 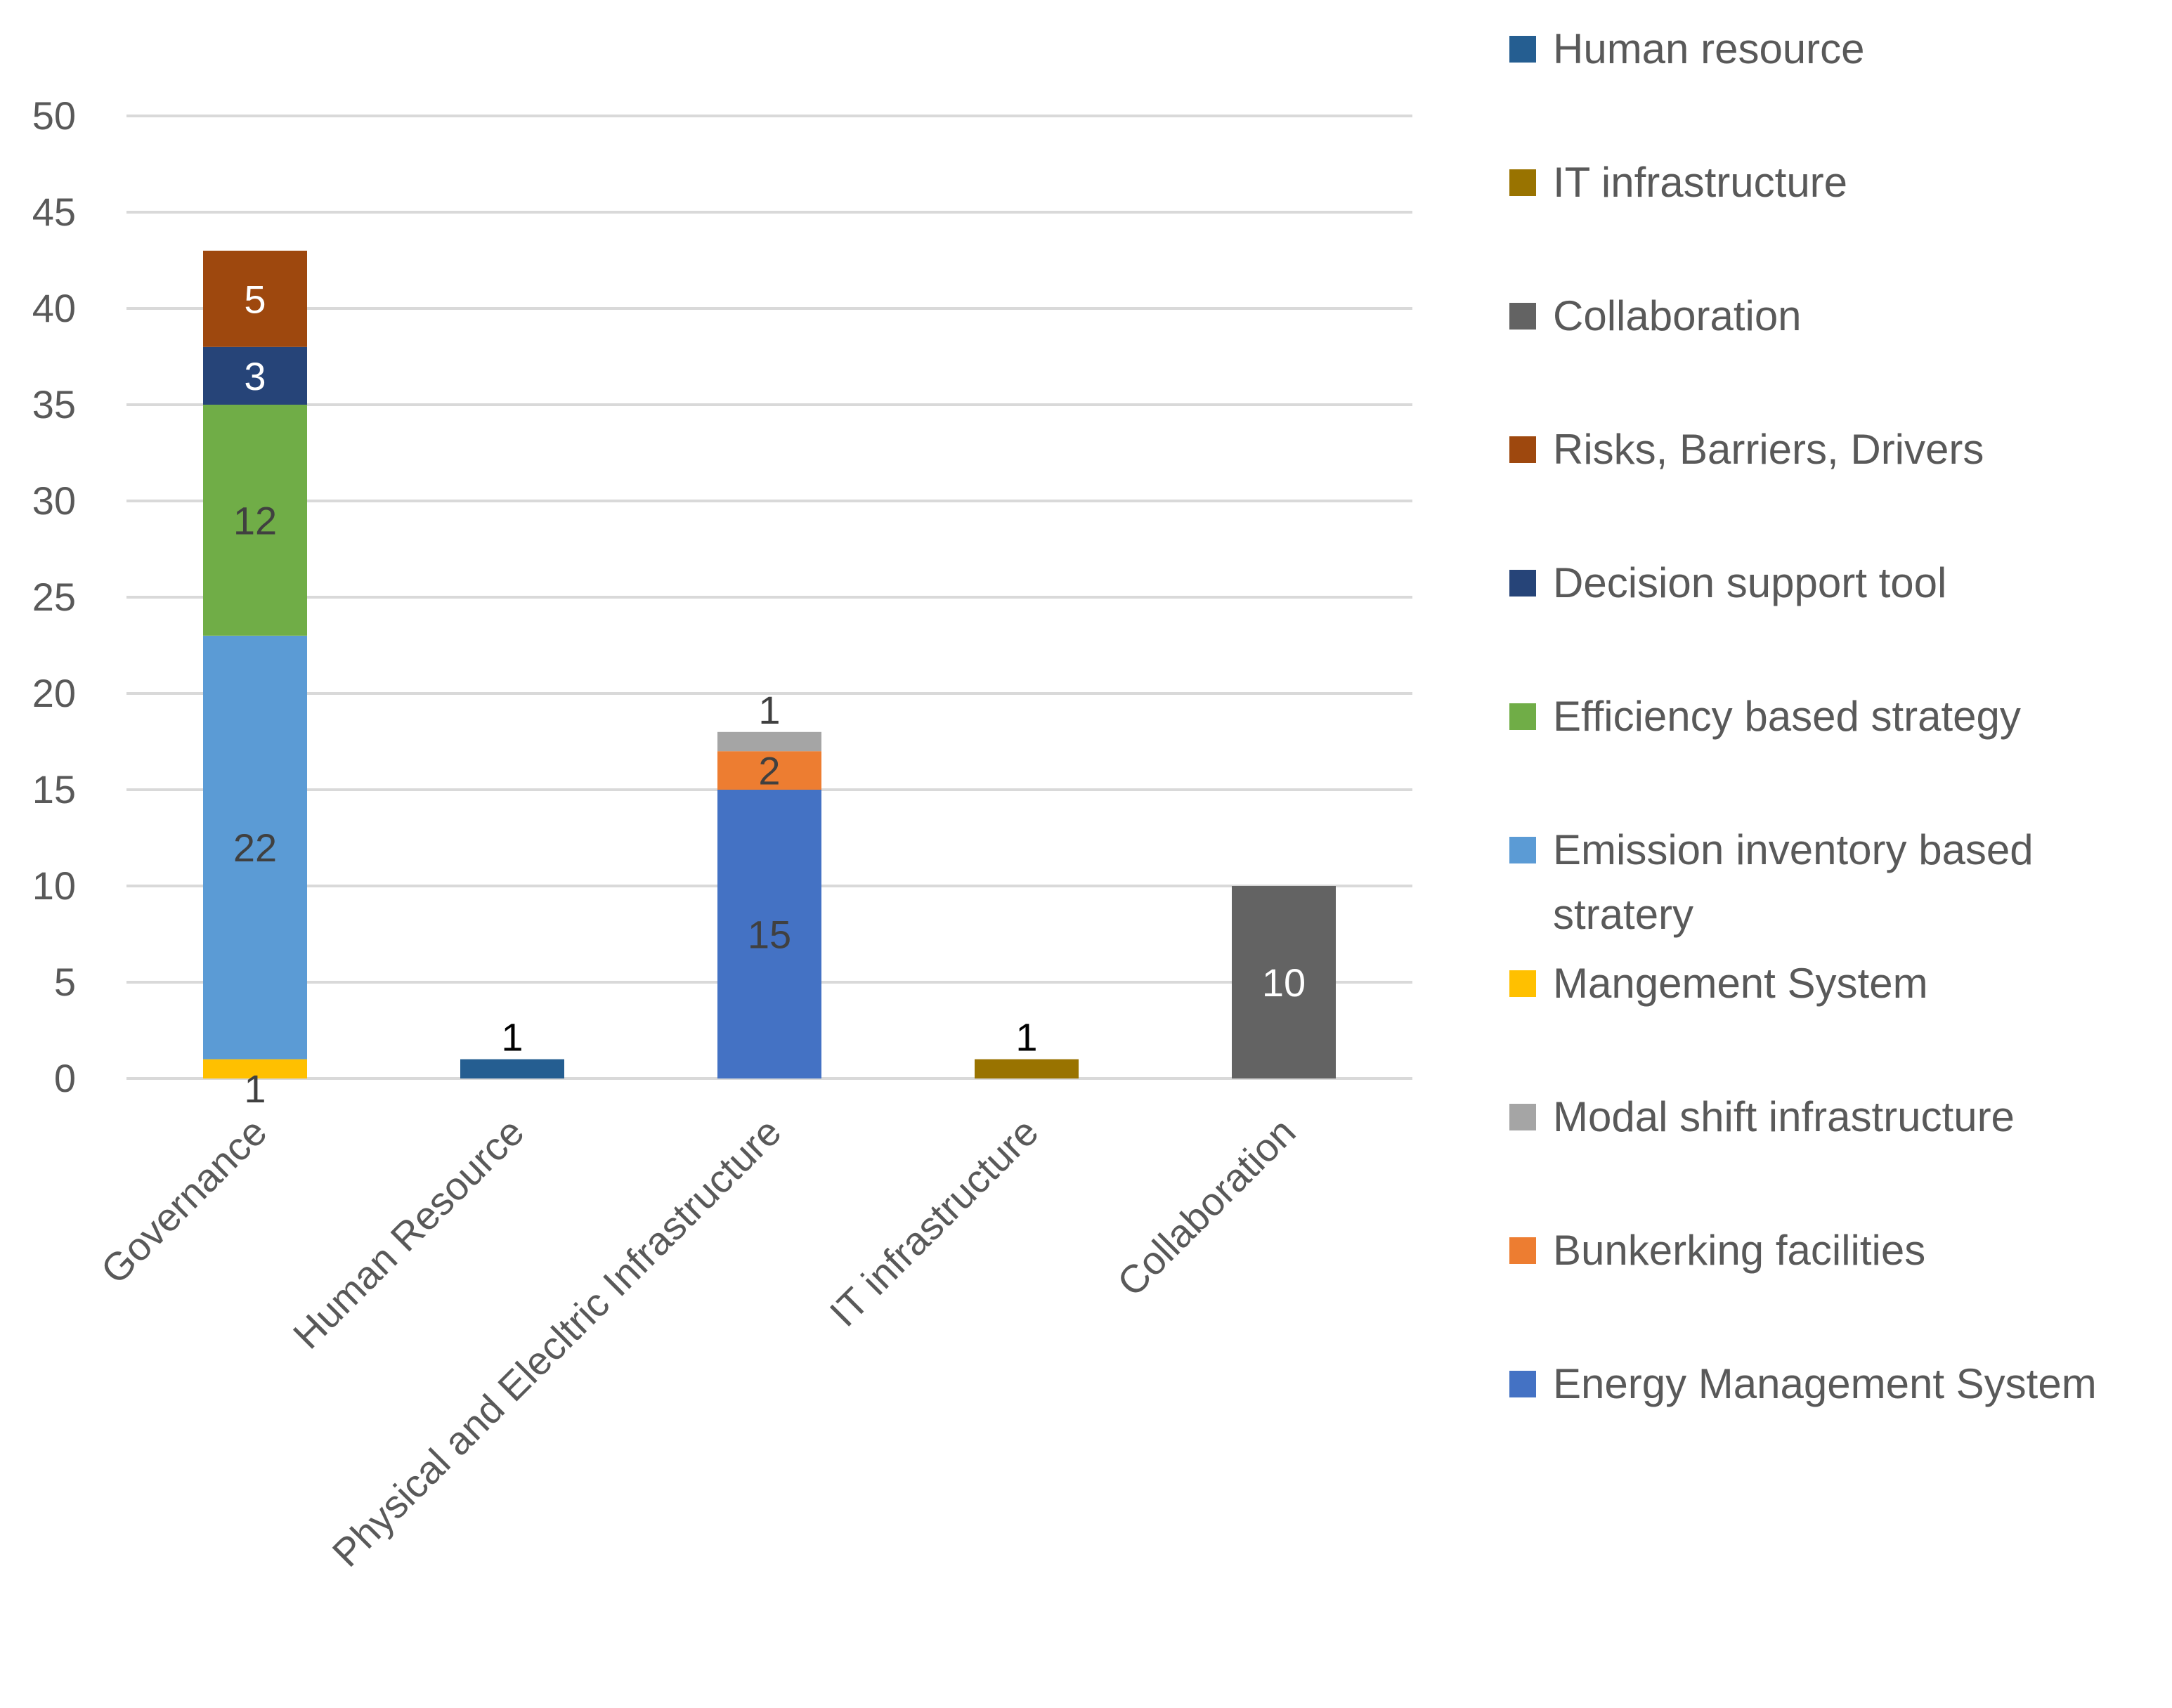 I want to click on data-label: 10, so click(x=1284, y=982).